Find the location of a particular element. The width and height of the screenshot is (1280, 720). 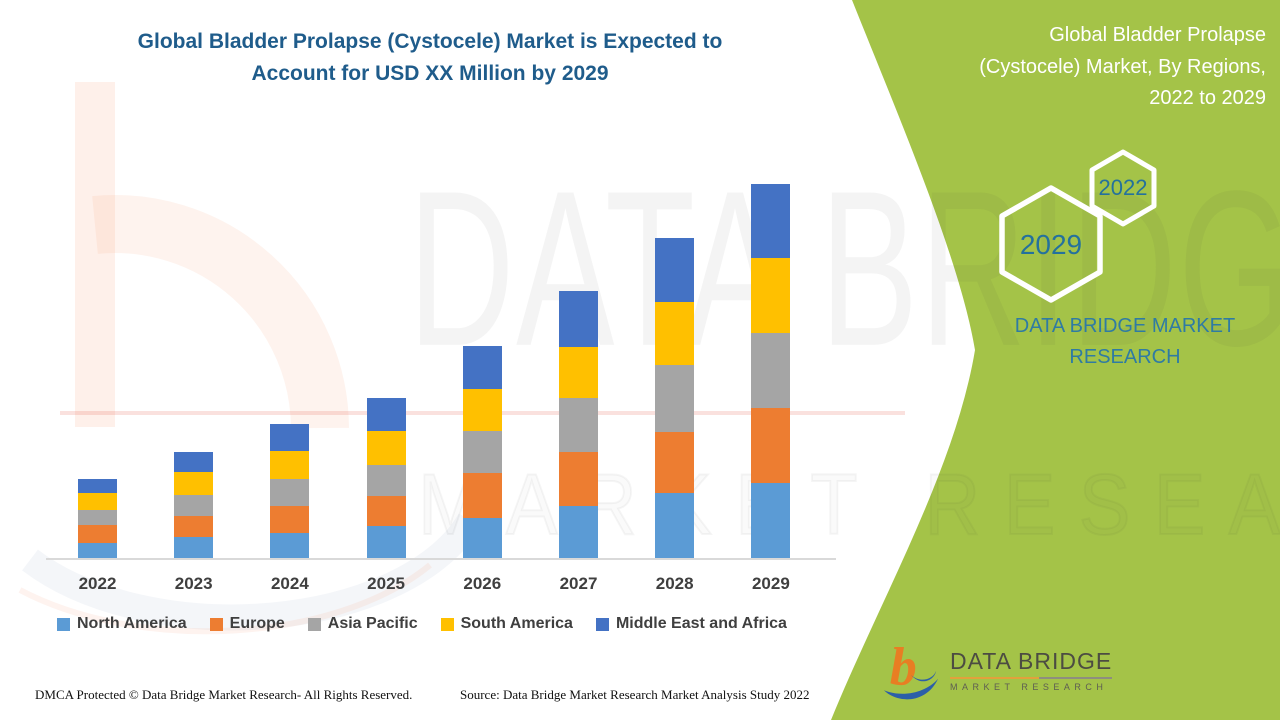

x-axis-label-2025: 2025 is located at coordinates (386, 583).